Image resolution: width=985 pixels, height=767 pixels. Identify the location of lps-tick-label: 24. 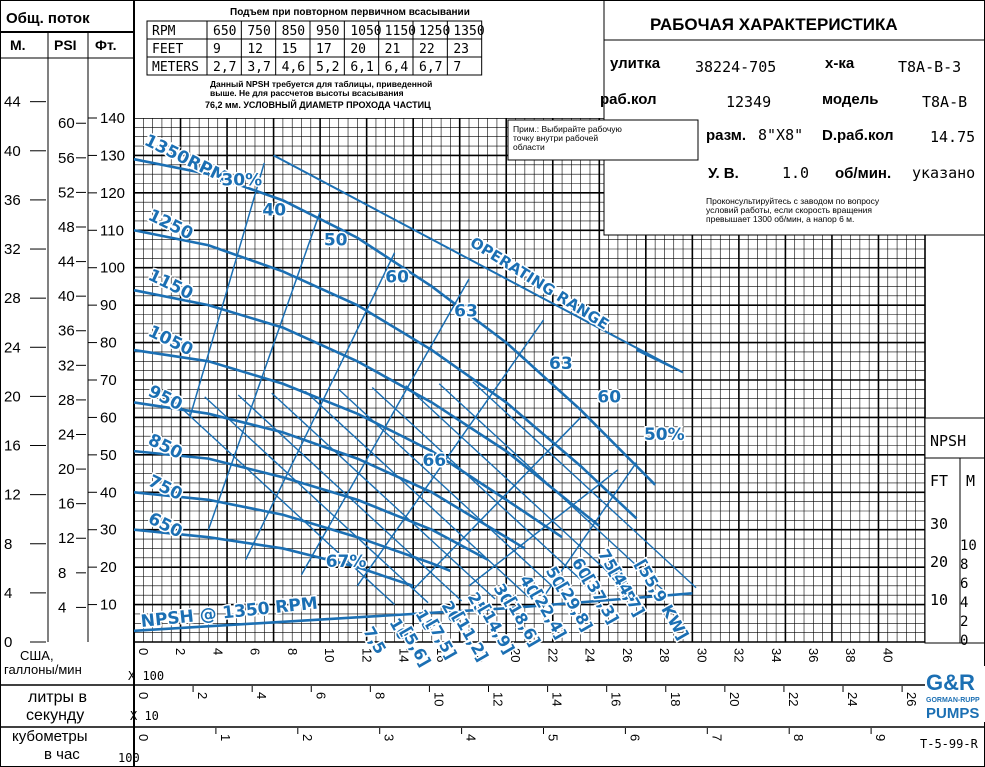
(852, 699).